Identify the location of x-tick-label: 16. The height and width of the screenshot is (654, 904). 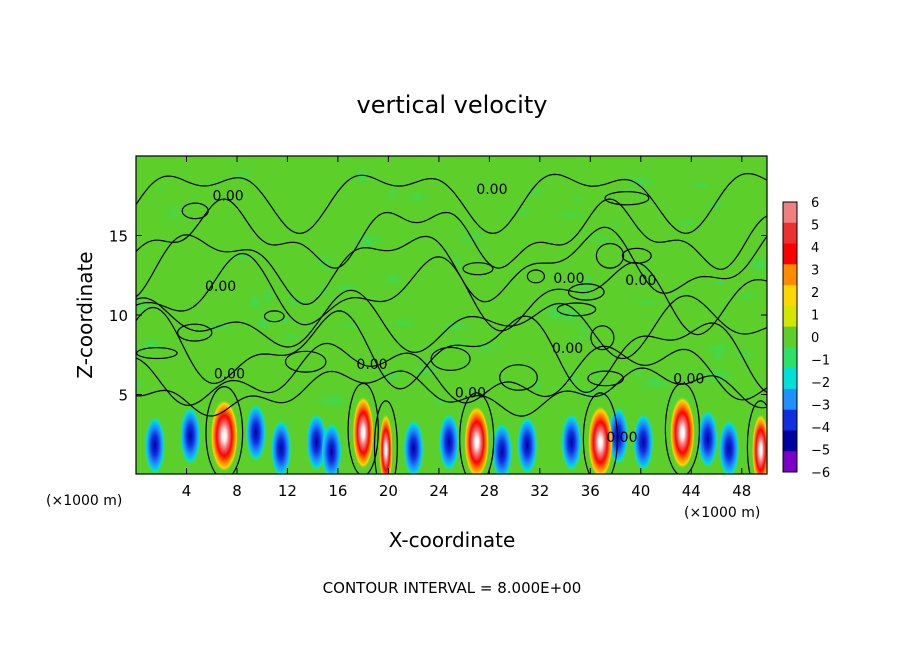
(337, 491).